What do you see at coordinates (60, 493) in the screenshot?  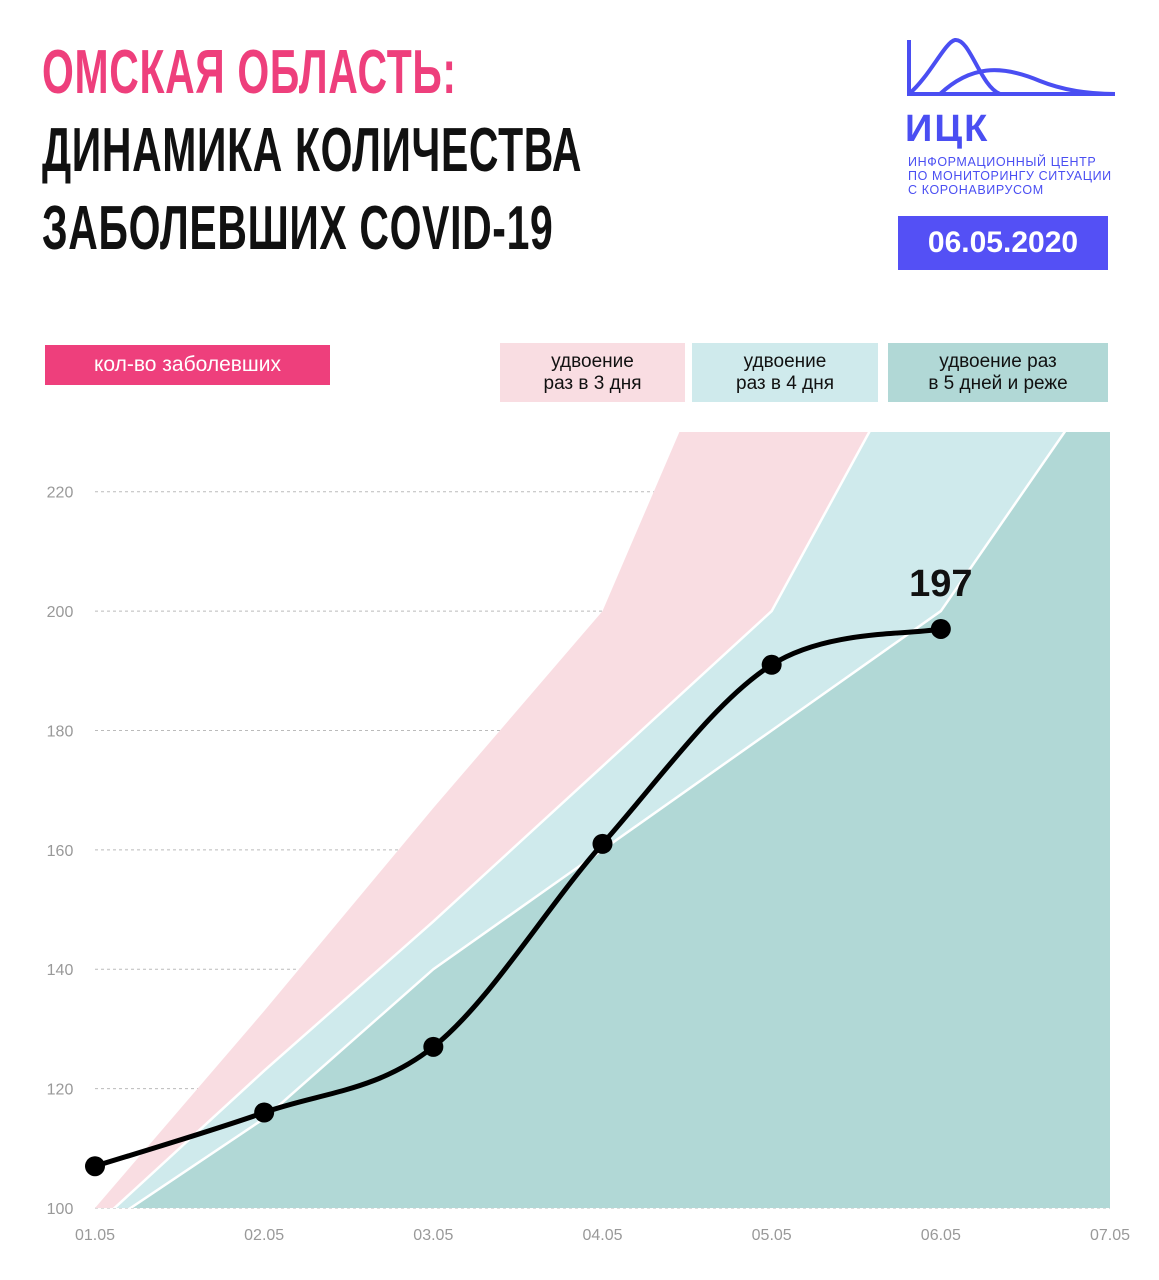 I see `y-tick-label: 220` at bounding box center [60, 493].